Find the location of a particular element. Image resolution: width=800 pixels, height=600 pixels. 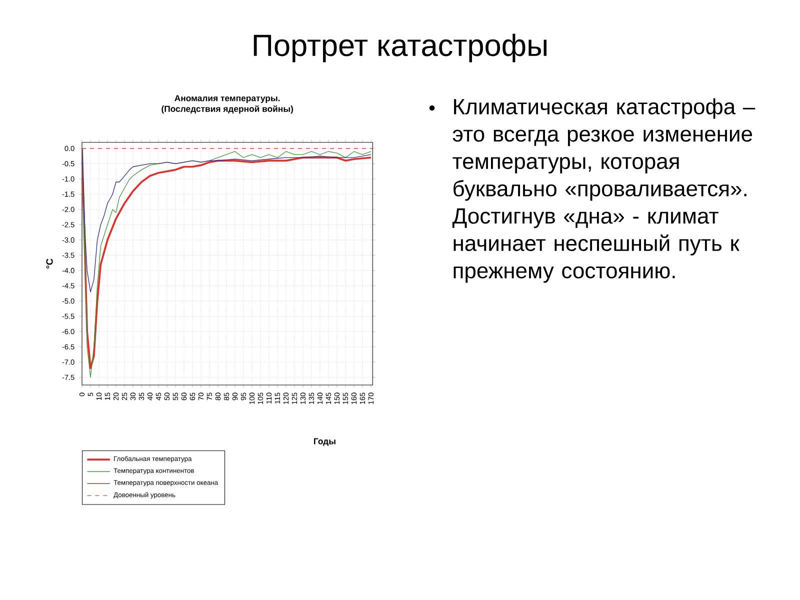

text: Портрет катастрофы is located at coordinates (400, 48).